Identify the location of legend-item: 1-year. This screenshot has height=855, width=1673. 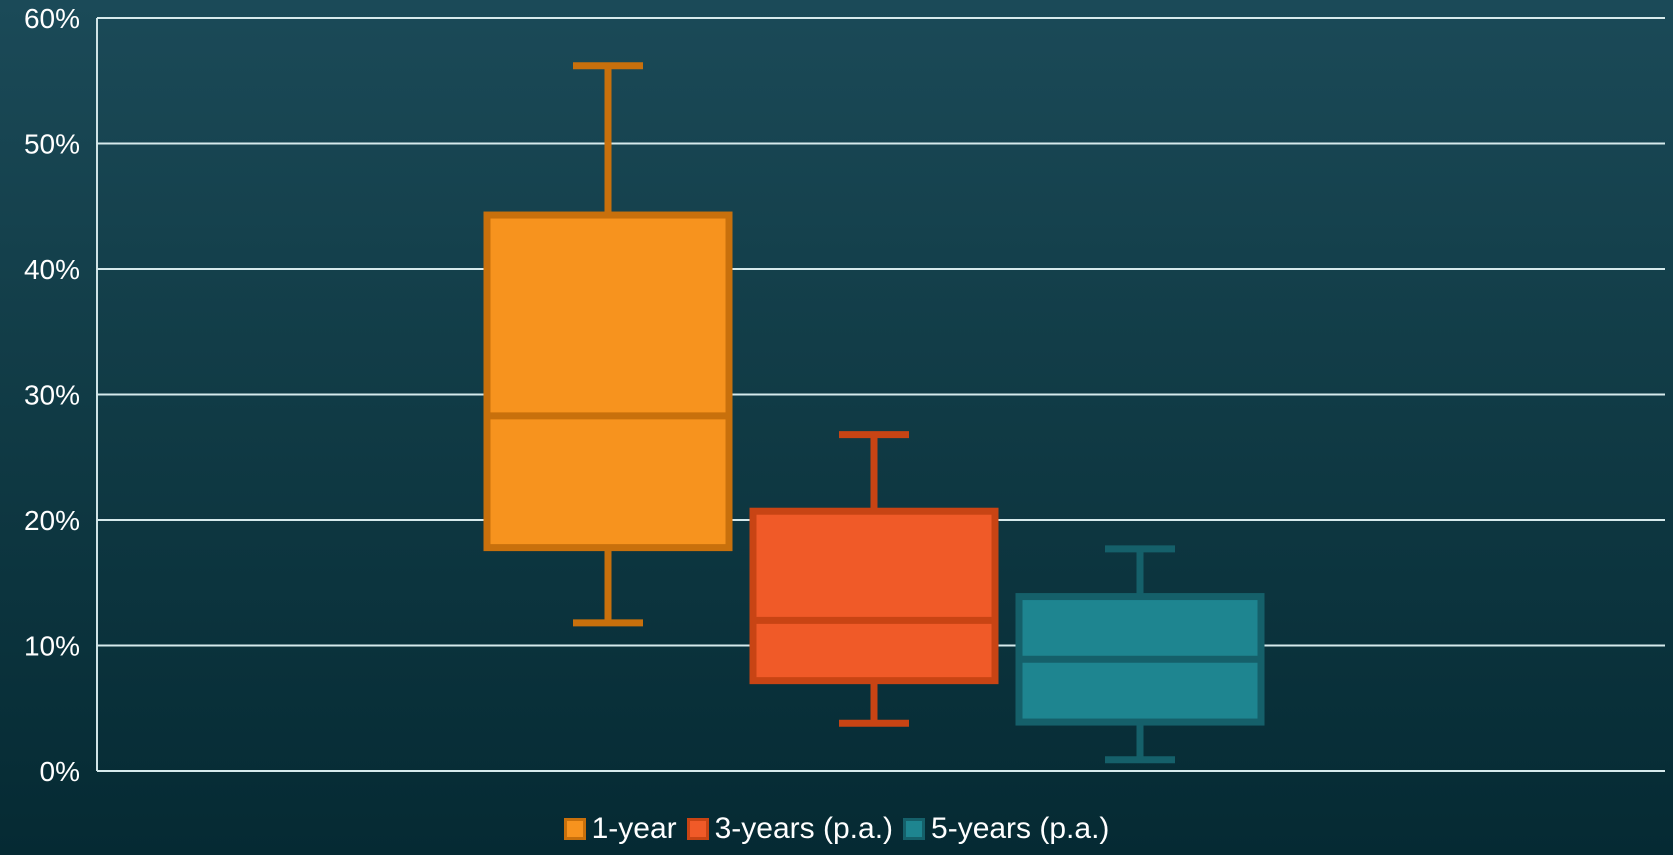
(620, 829).